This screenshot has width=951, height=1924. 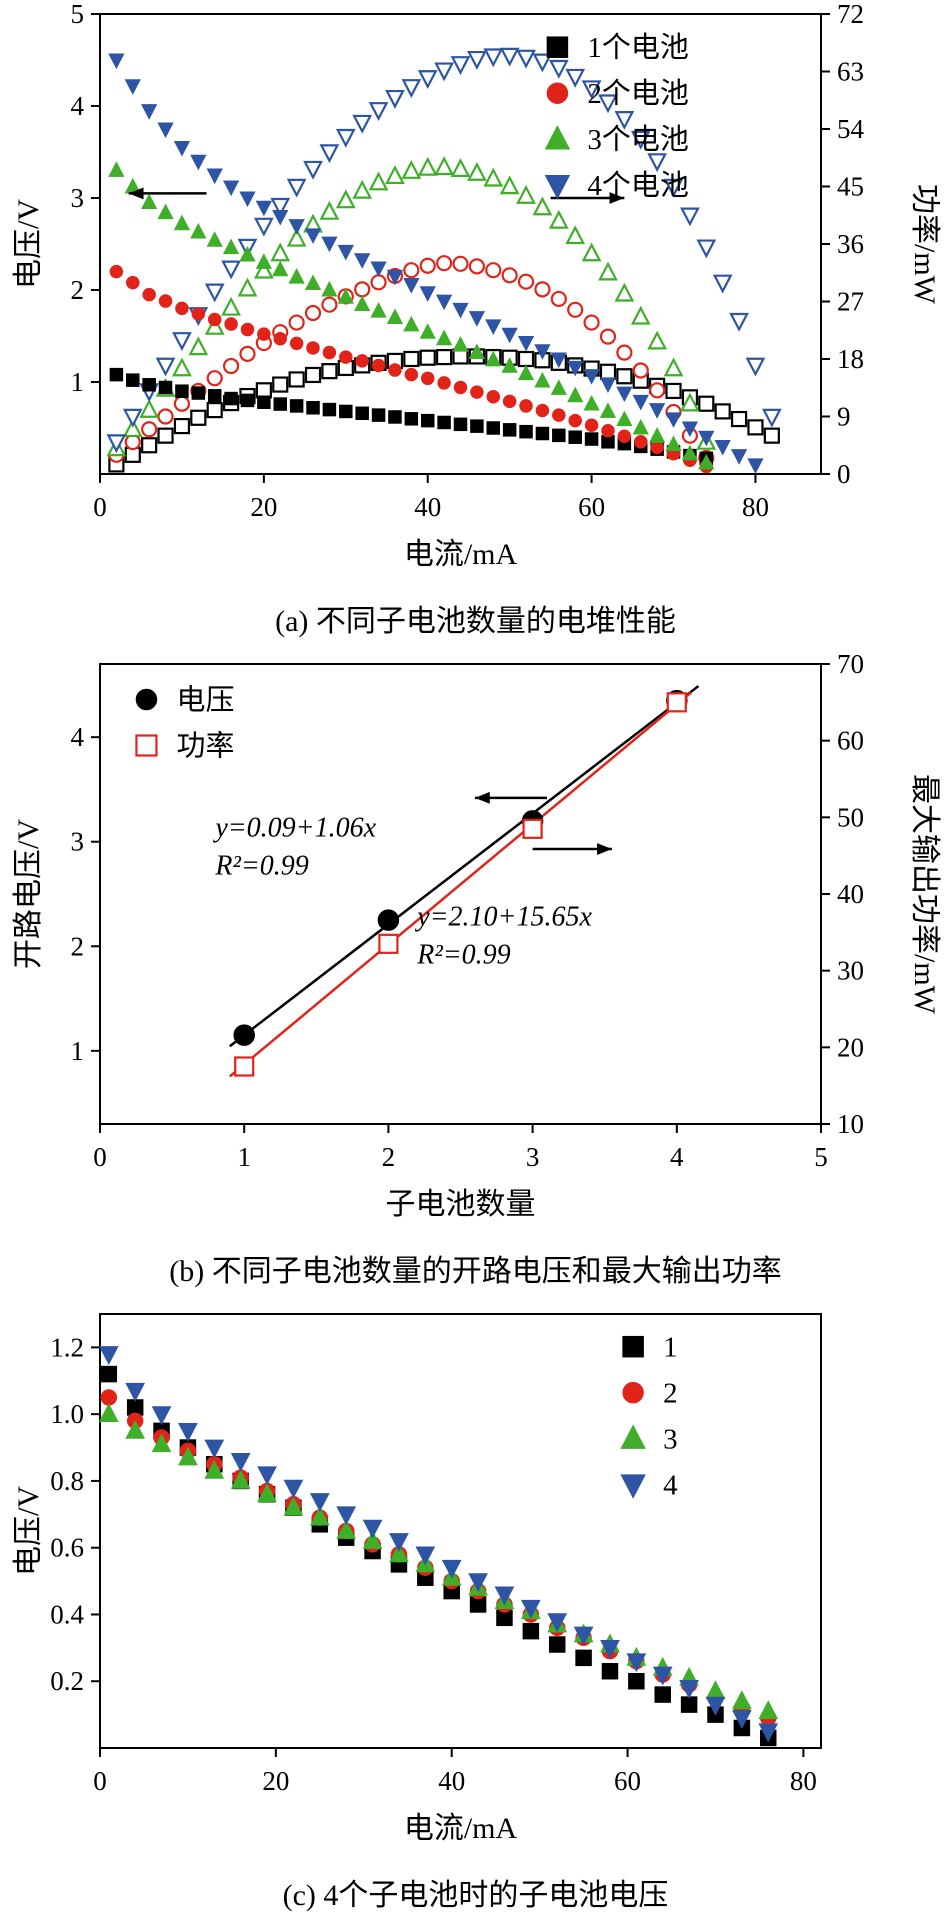 What do you see at coordinates (244, 1157) in the screenshot?
I see `x-tick-label: 1` at bounding box center [244, 1157].